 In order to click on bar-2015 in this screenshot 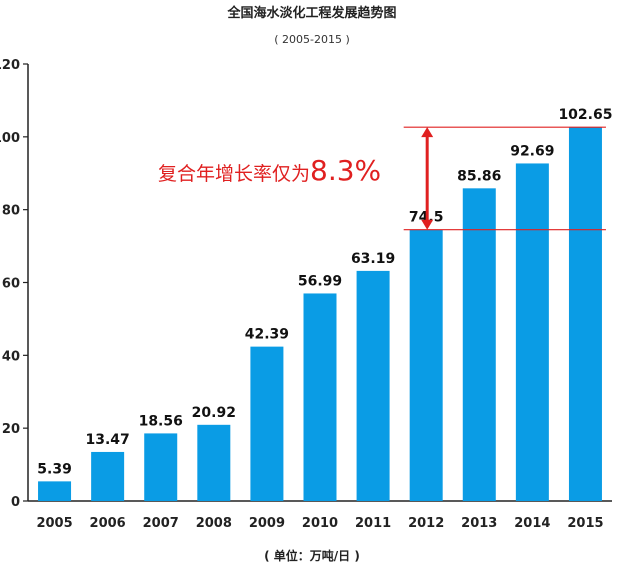, I will do `click(585, 314)`.